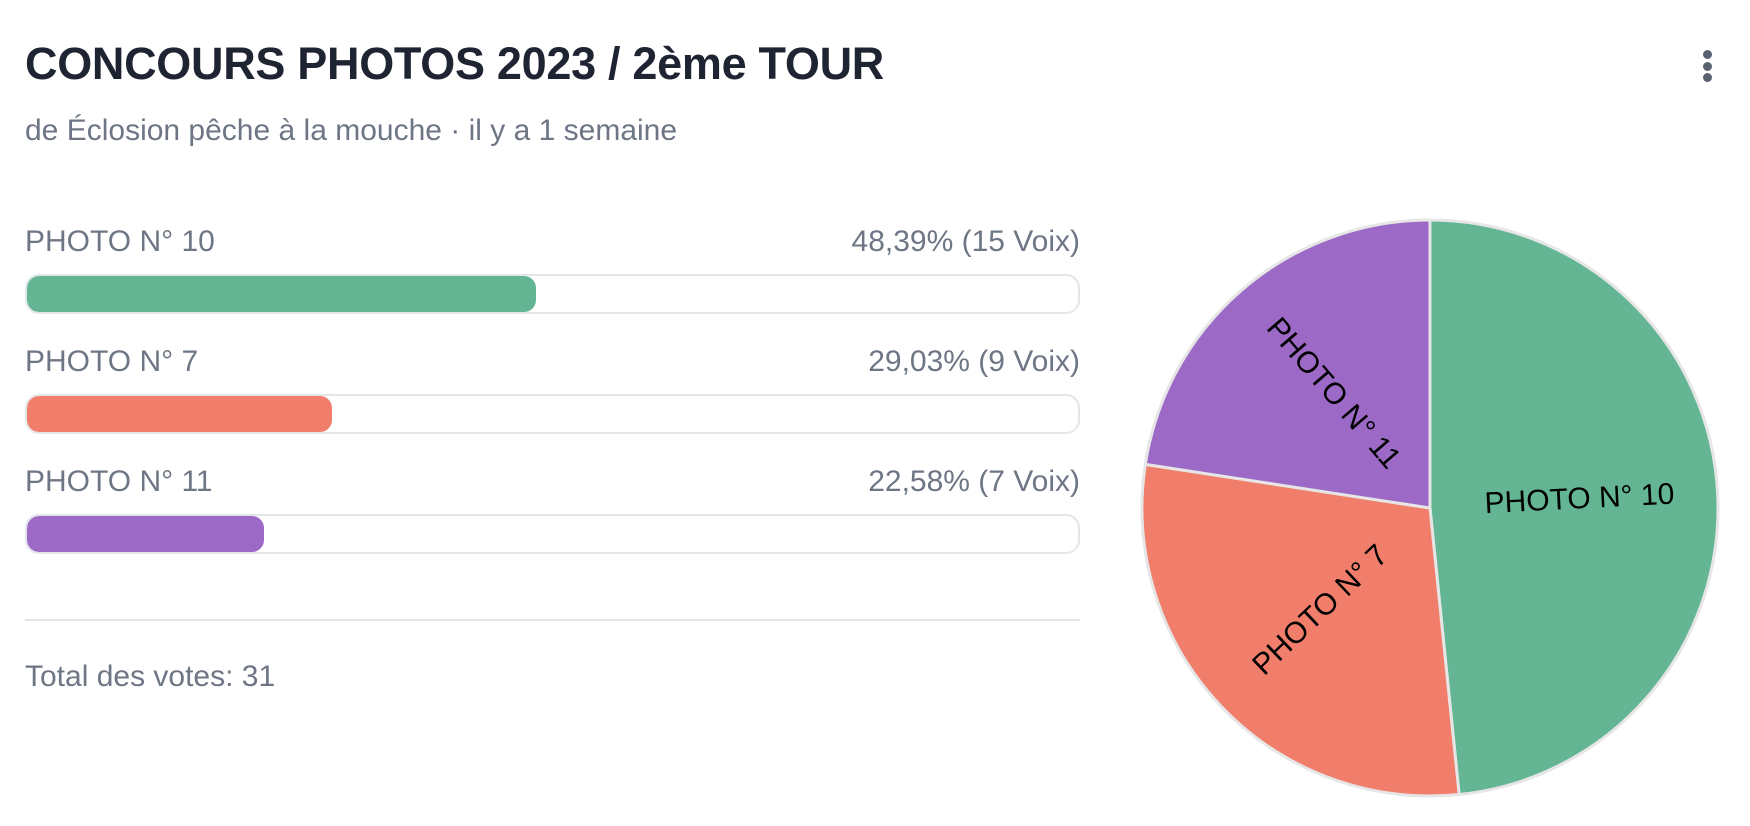 This screenshot has height=826, width=1750. I want to click on option-label: PHOTO N° 10, so click(120, 241).